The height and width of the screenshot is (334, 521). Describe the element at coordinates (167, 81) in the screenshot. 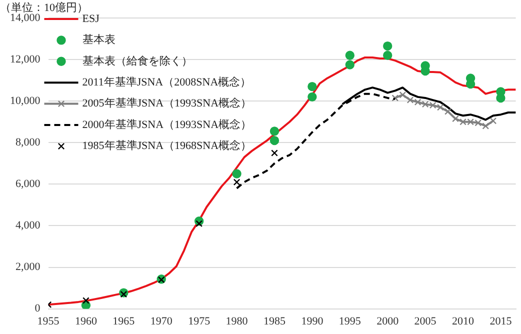

I see `legend-label: 2011年基準JSNA（2008SNA概念）` at that location.